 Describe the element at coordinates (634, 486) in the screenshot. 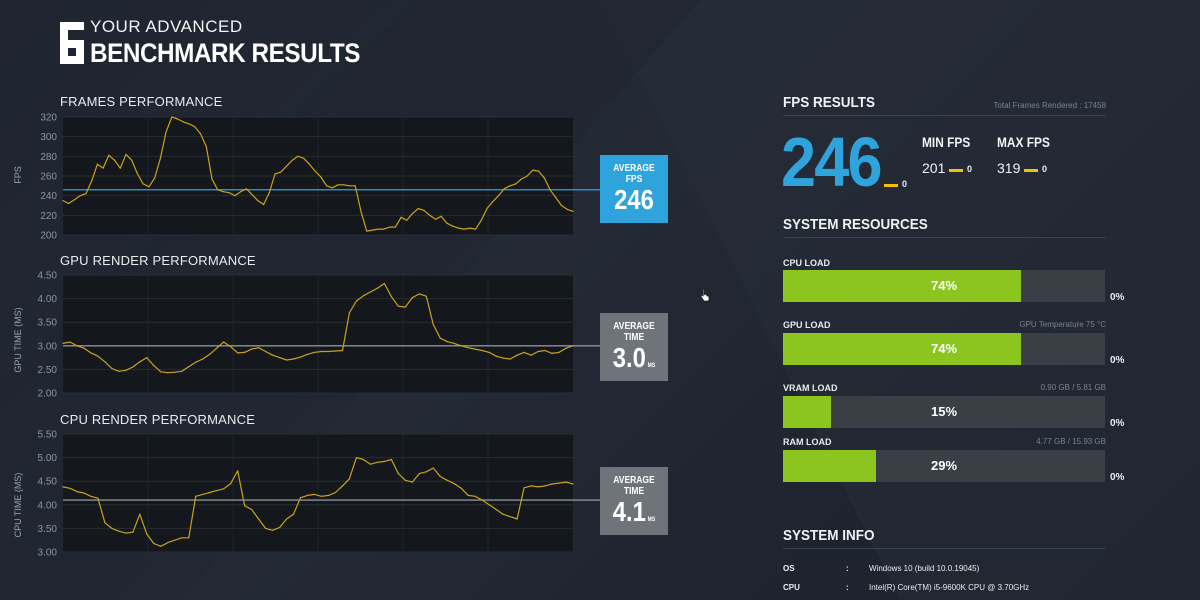

I see `cpu-average-time-label: AVERAGE TIME` at that location.